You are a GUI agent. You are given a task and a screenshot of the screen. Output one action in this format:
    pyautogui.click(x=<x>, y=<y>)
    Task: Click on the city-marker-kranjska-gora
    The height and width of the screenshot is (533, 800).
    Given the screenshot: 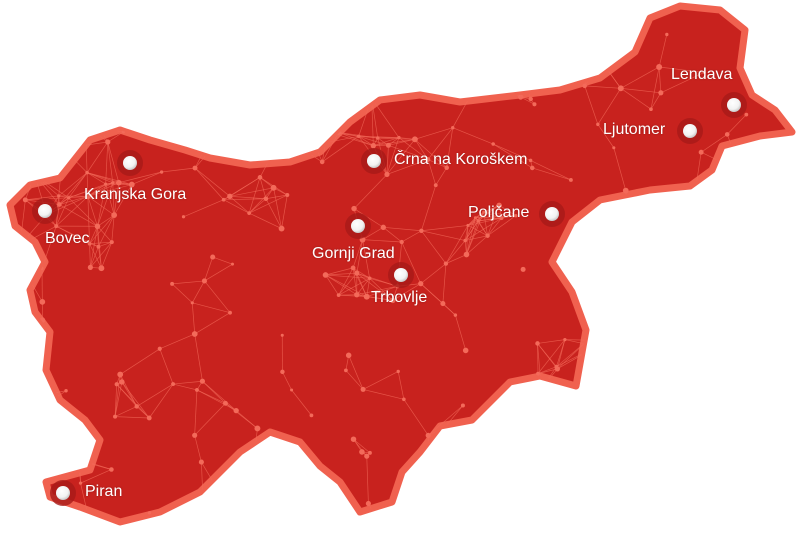 What is the action you would take?
    pyautogui.click(x=130, y=163)
    